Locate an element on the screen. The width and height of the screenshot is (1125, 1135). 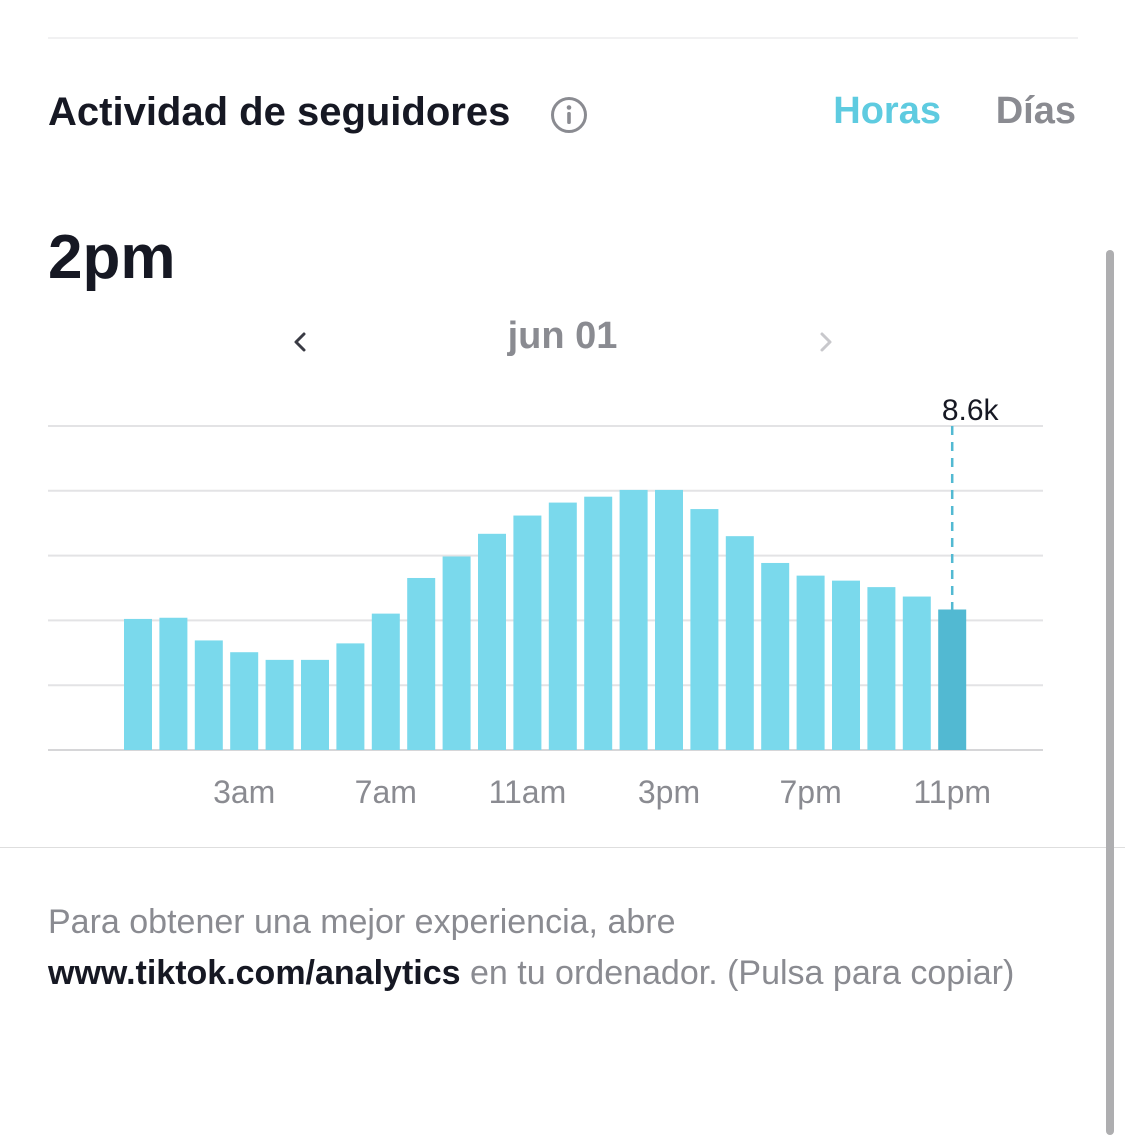
tab-days: Días is located at coordinates (1035, 111).